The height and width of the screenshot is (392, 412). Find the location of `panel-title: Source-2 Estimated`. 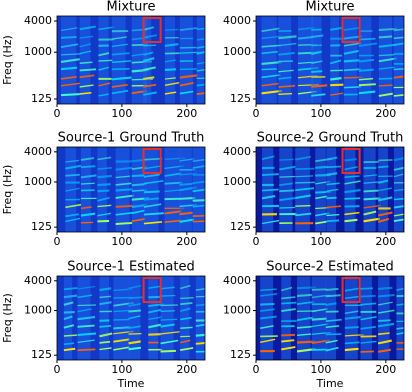

panel-title: Source-2 Estimated is located at coordinates (329, 267).